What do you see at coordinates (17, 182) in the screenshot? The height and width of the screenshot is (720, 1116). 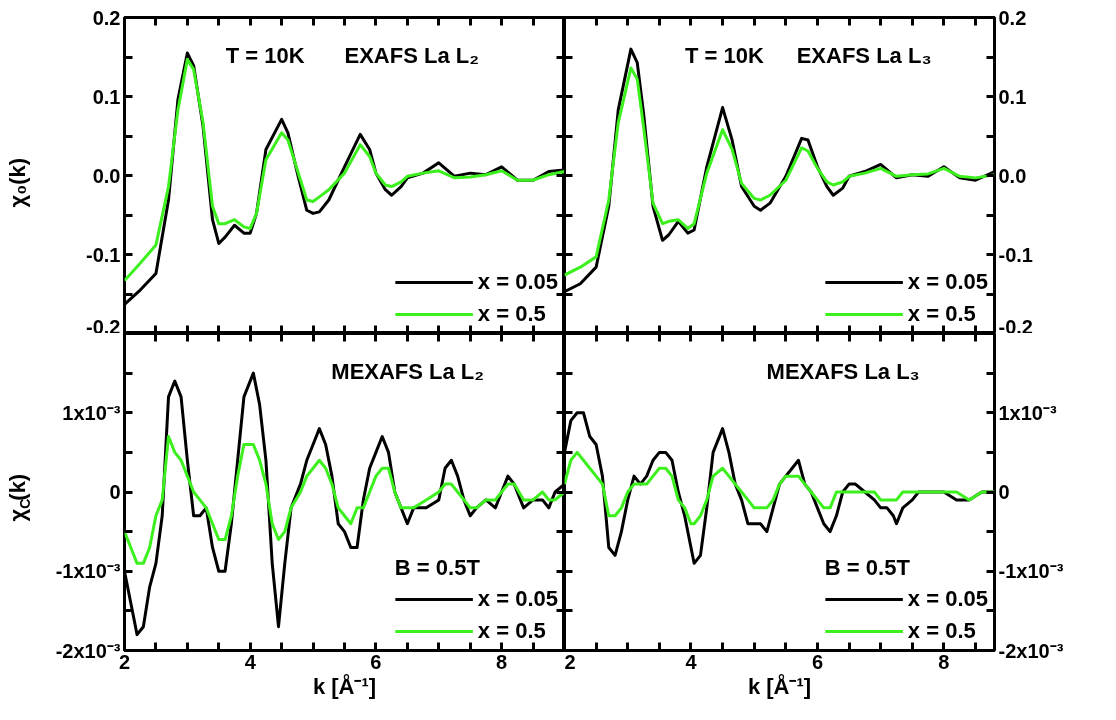 I see `y-axis-title: χ₀(k)` at bounding box center [17, 182].